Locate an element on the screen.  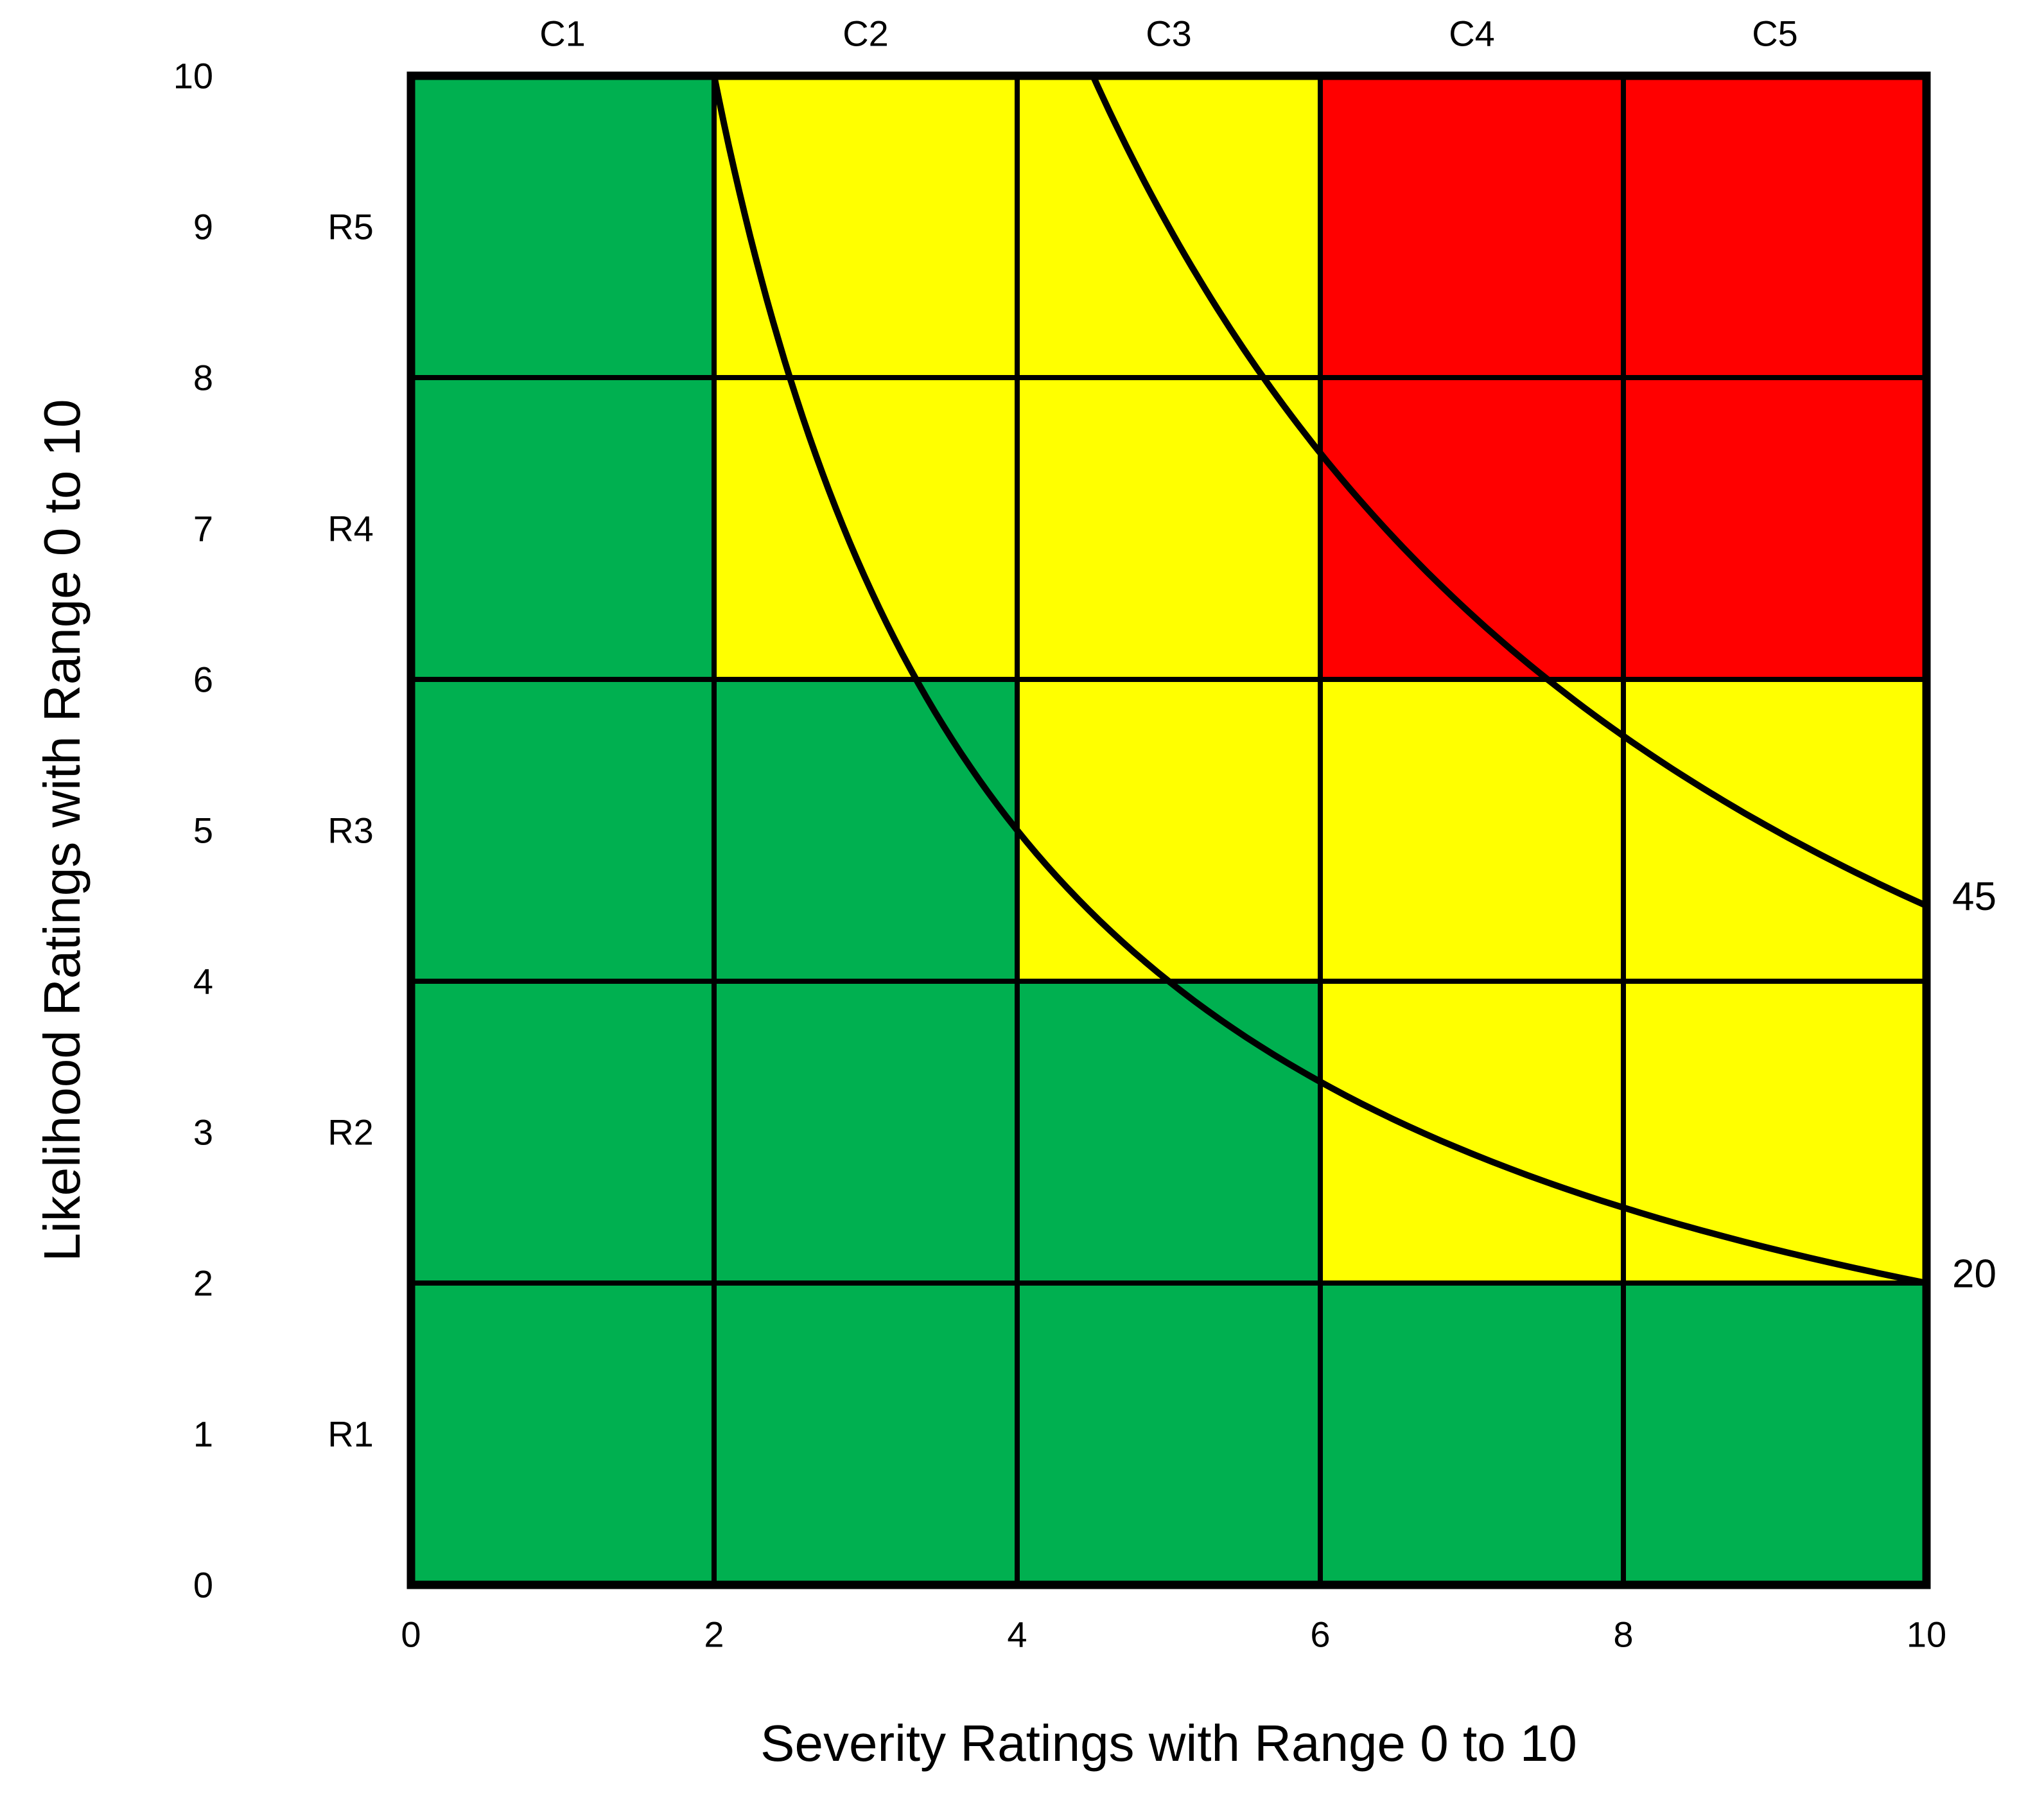
column-label-c3: C3 is located at coordinates (1169, 34).